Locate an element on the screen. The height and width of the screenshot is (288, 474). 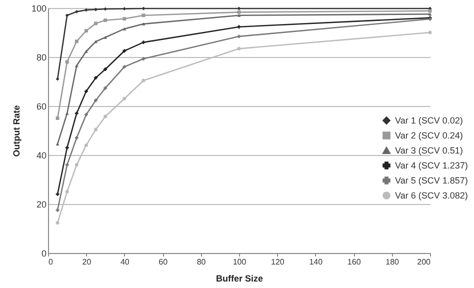
legend-label: Var 5 (SCV 1.857) is located at coordinates (431, 181).